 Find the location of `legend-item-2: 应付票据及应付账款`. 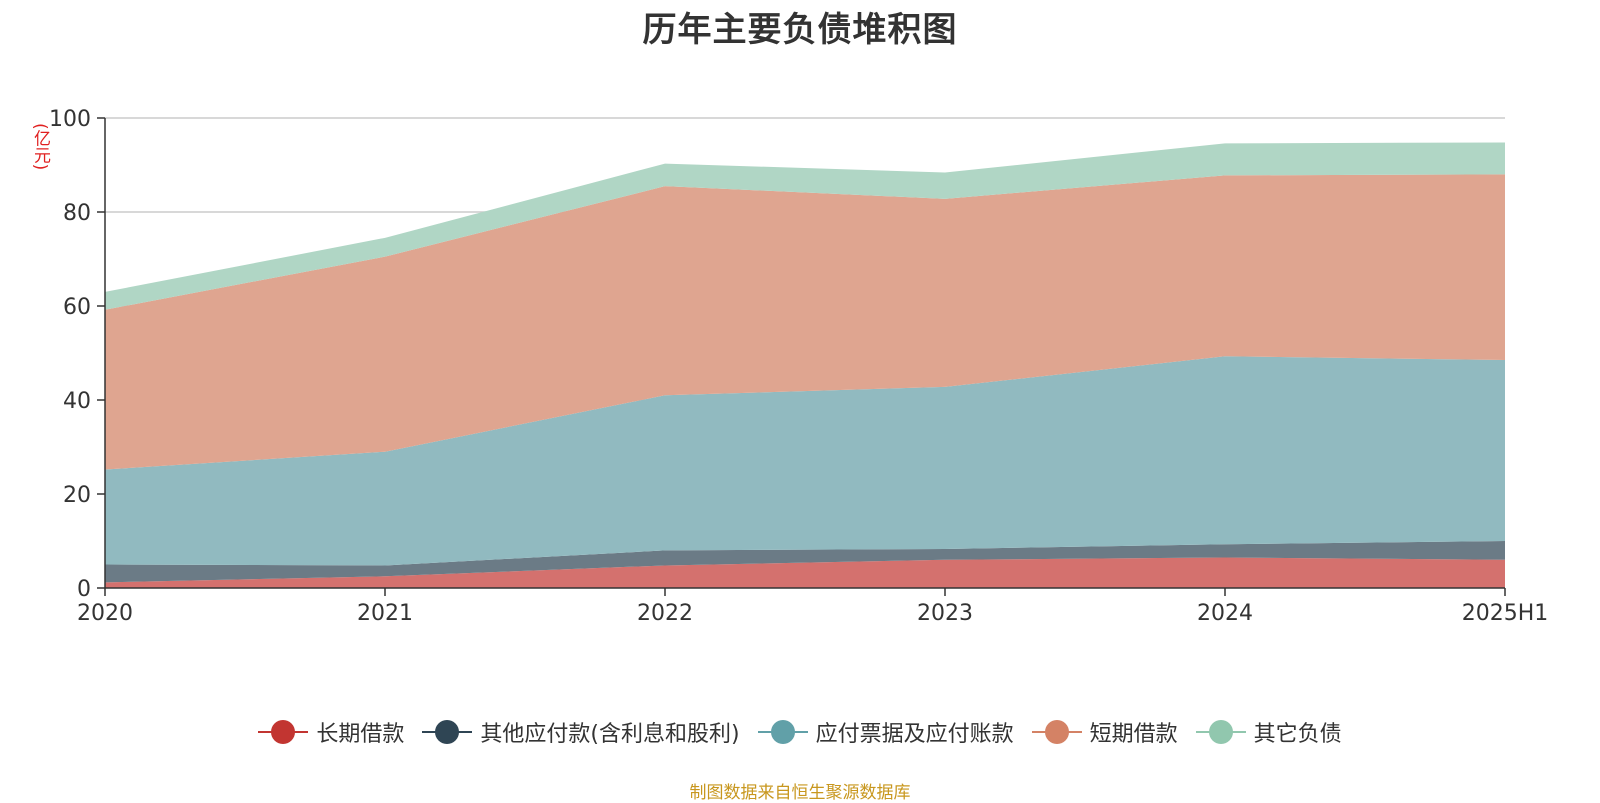

legend-item-2: 应付票据及应付账款 is located at coordinates (885, 732).